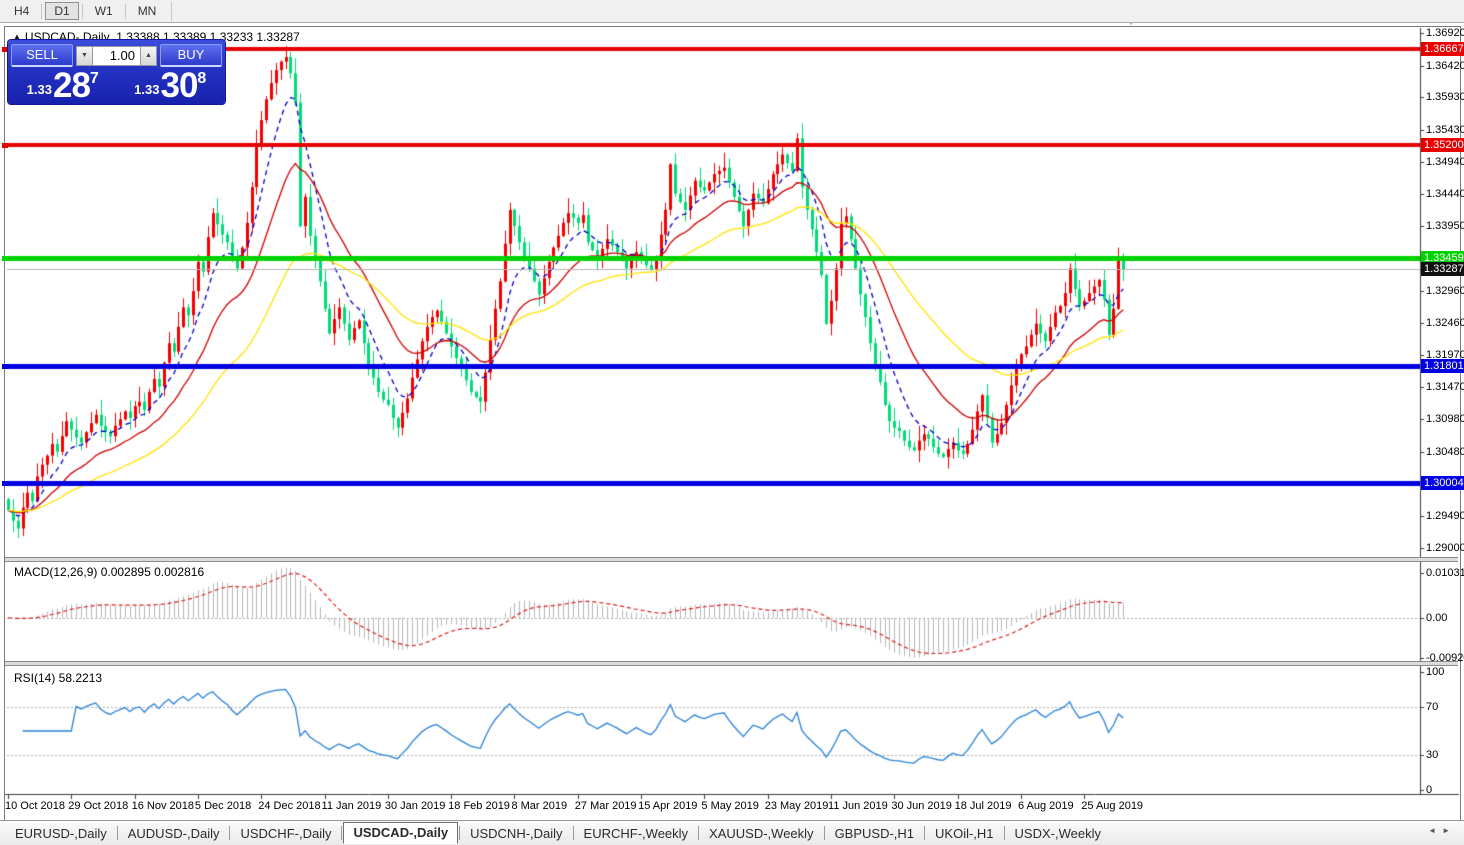  Describe the element at coordinates (732, 11) in the screenshot. I see `timeframe-toolbar: H4 D1 W1 MN` at that location.